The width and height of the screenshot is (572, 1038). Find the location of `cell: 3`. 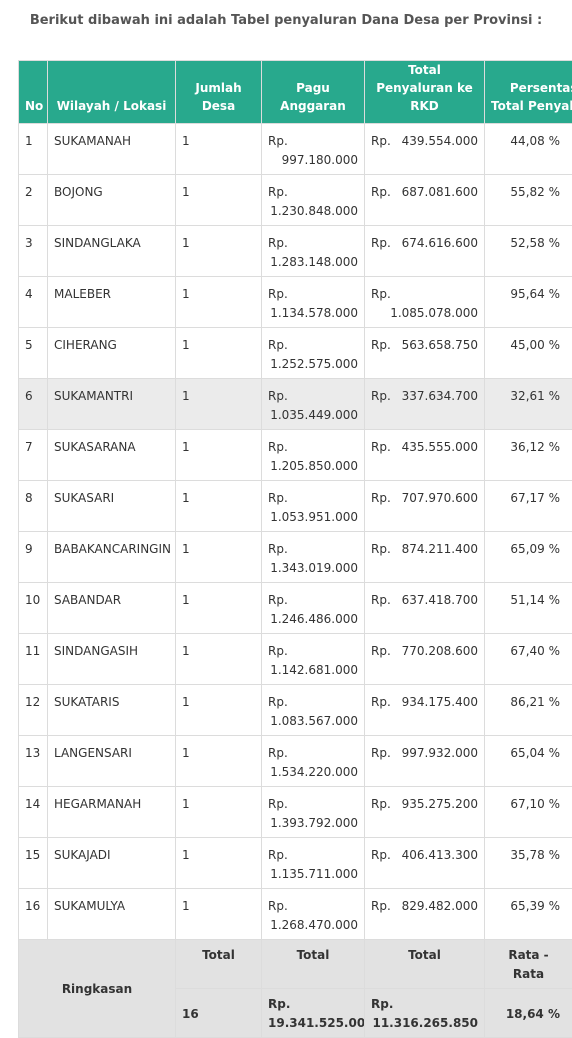

cell: 3 is located at coordinates (33, 251).